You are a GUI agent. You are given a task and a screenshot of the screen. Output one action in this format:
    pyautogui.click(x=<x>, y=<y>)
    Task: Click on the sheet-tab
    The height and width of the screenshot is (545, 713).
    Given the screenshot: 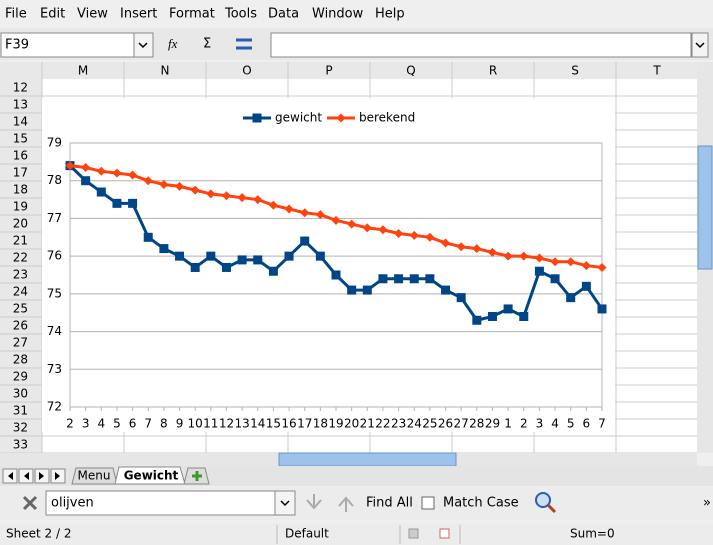 What is the action you would take?
    pyautogui.click(x=94, y=476)
    